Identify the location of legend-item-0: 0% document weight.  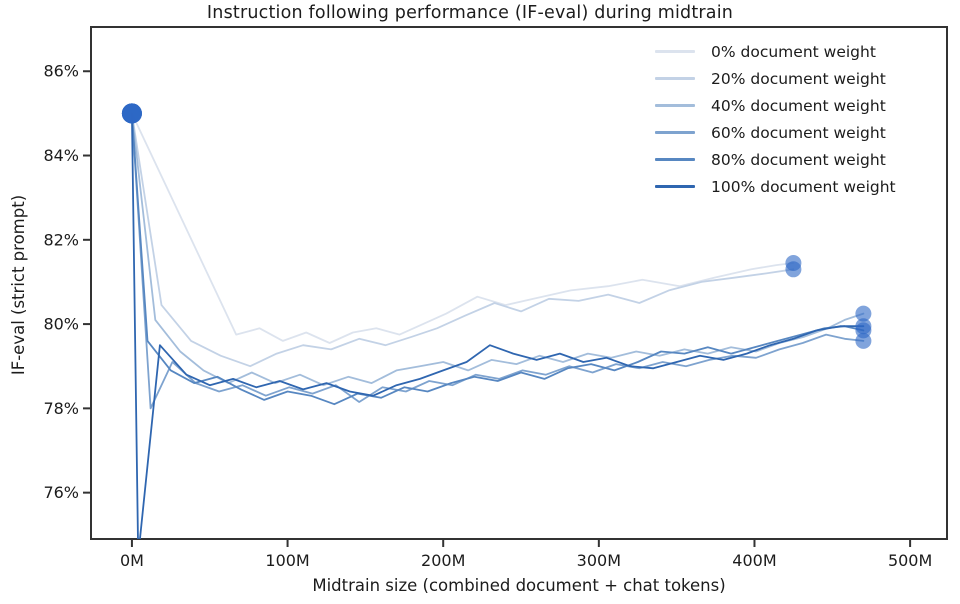
(775, 51).